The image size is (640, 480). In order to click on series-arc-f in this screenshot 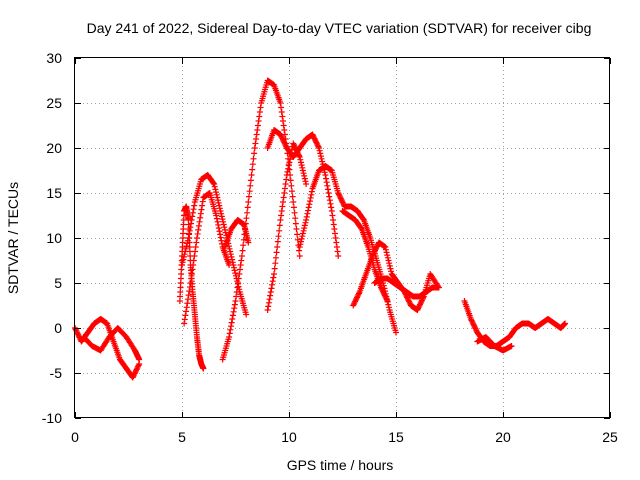, I will do `click(261, 220)`.